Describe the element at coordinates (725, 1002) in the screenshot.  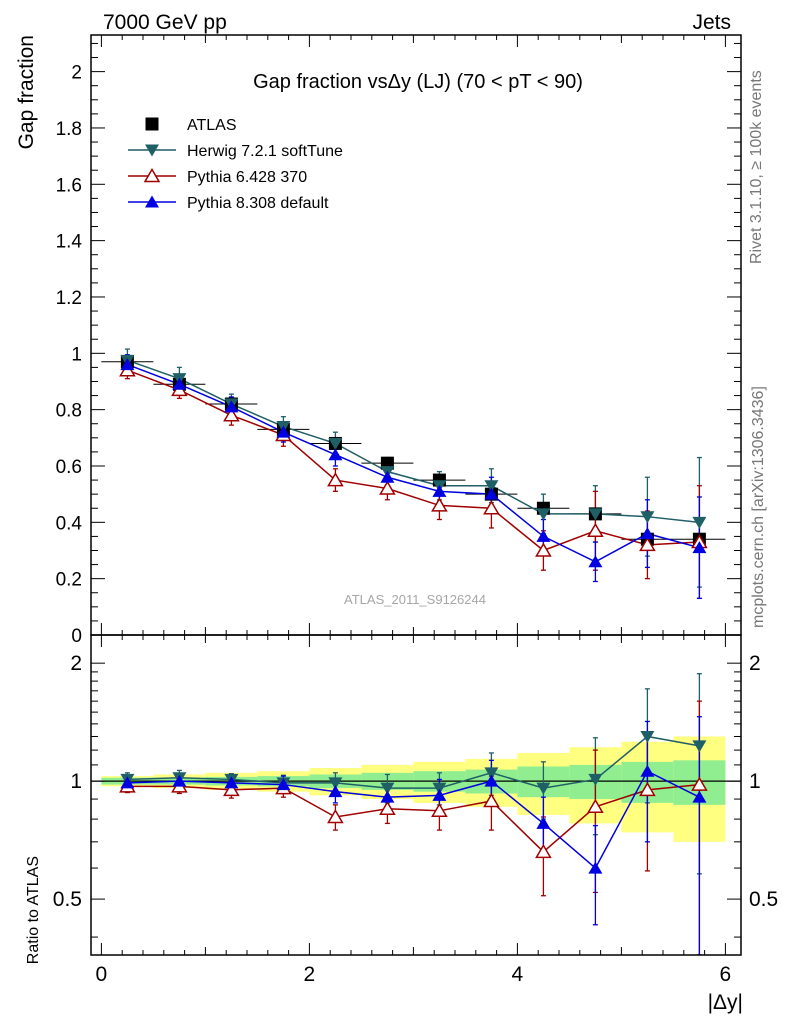
I see `x-axis-title: |Δy|` at that location.